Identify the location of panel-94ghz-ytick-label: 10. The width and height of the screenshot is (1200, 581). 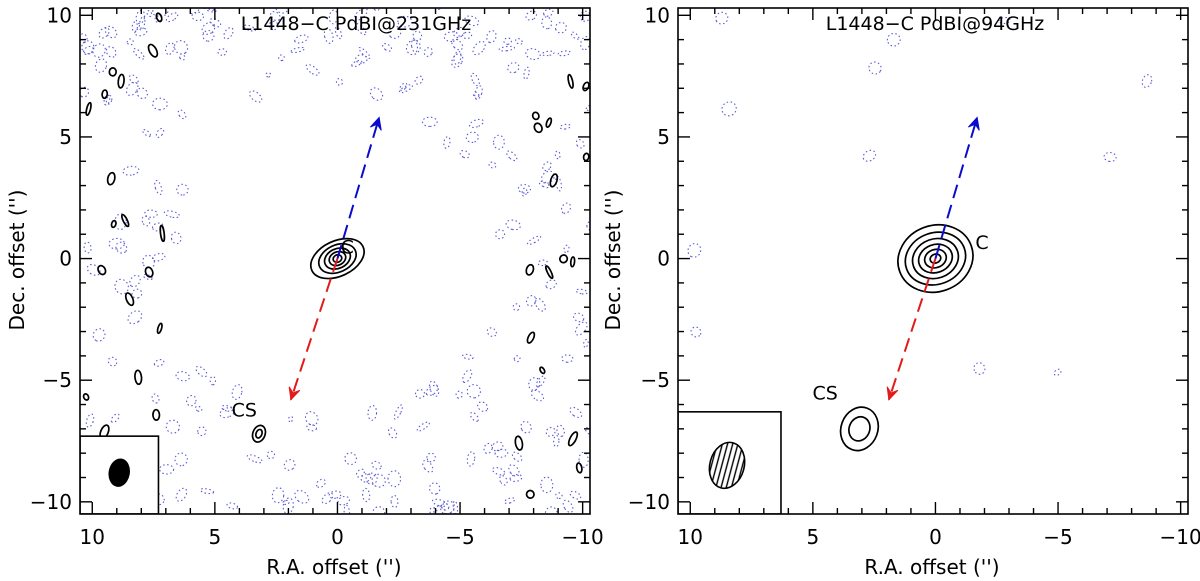
(657, 15).